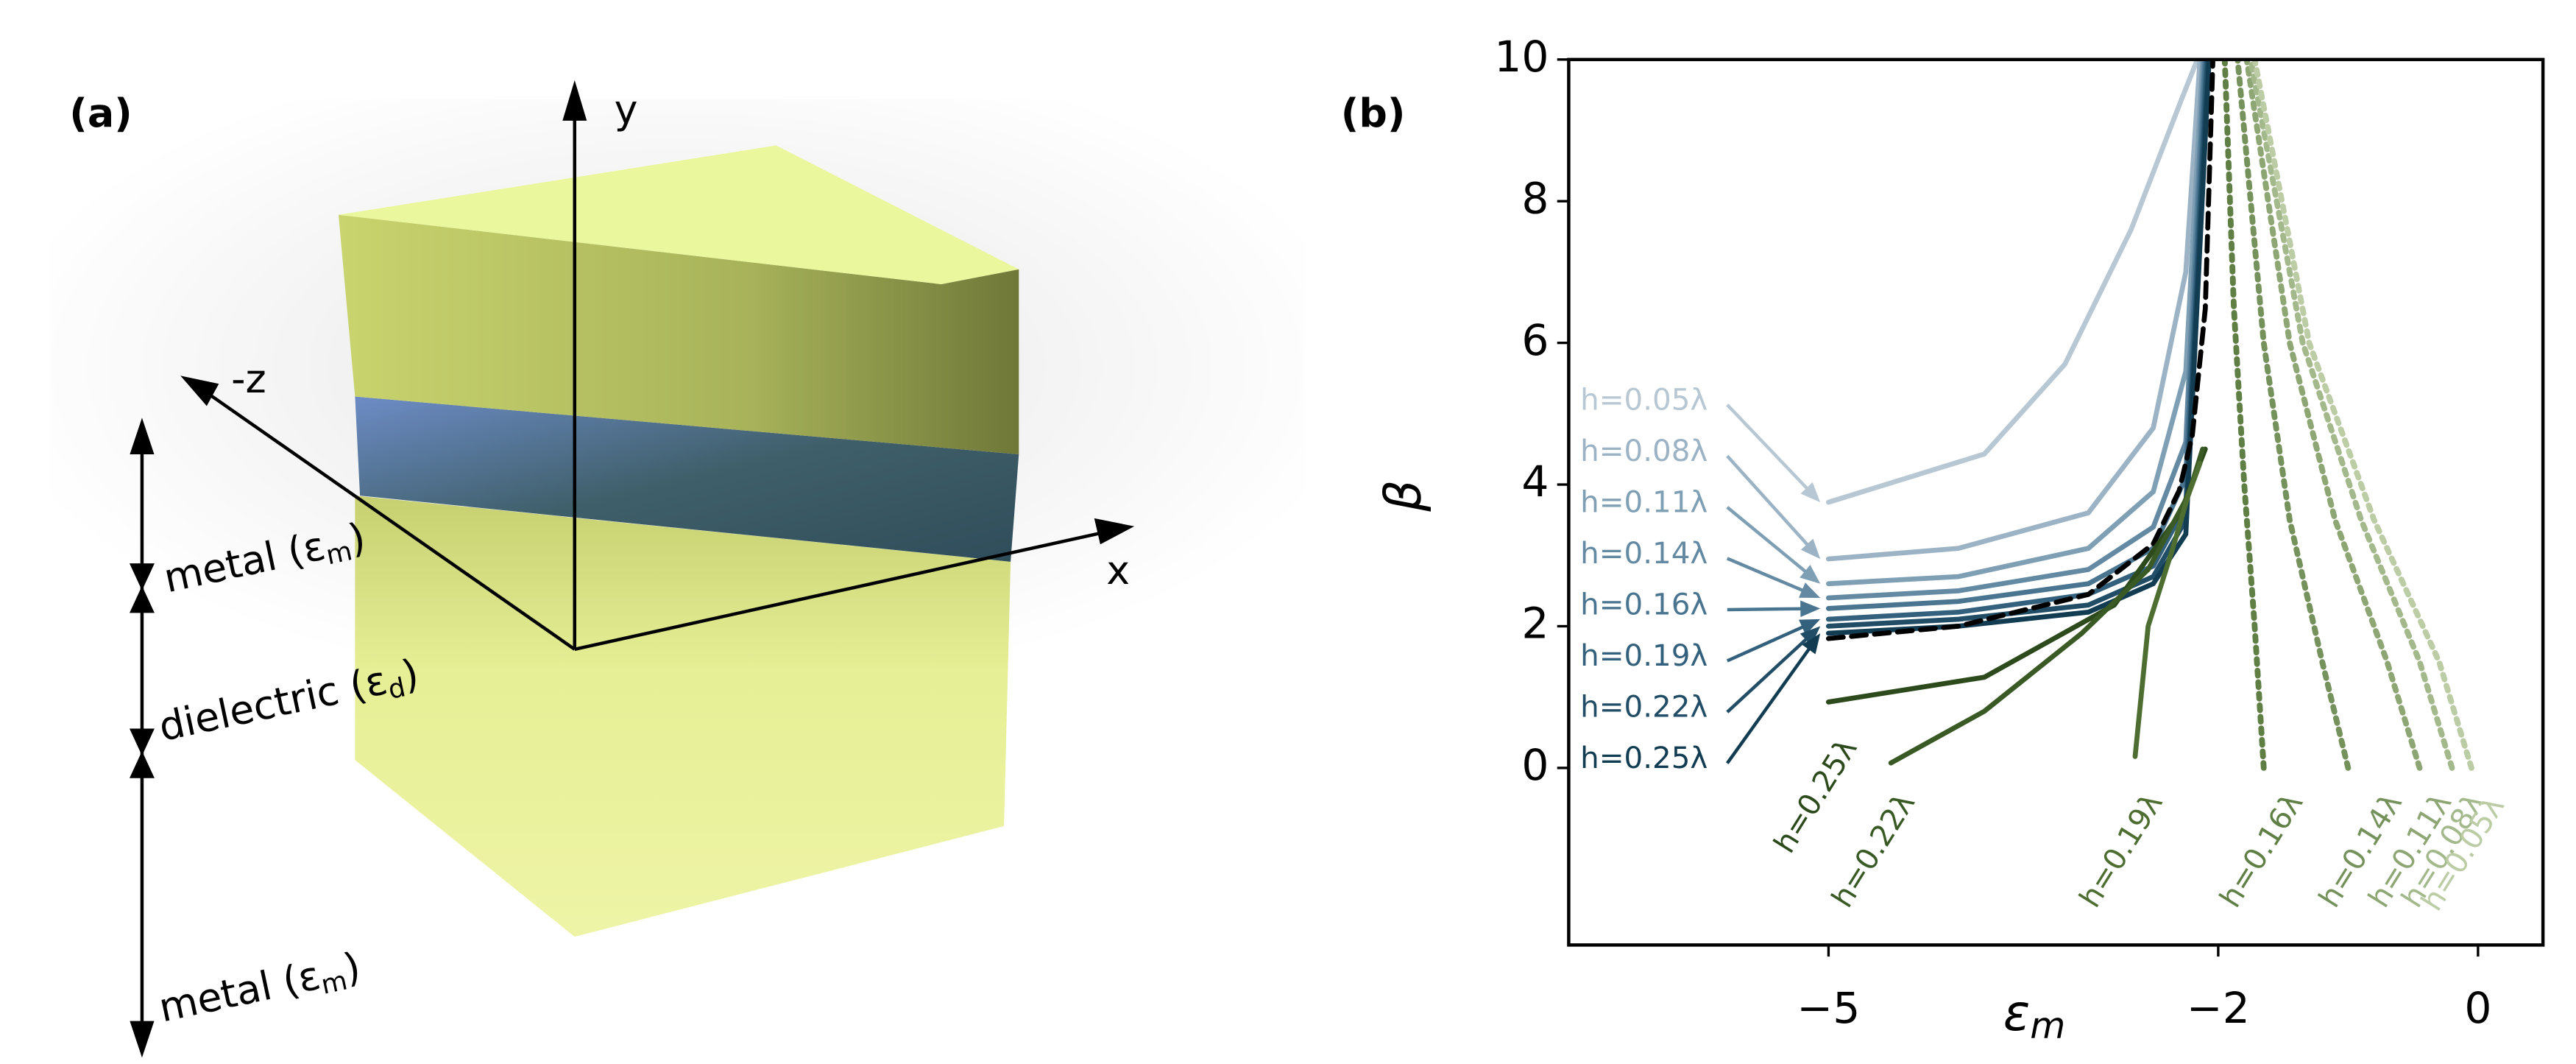 The height and width of the screenshot is (1064, 2576). I want to click on top-face, so click(678, 214).